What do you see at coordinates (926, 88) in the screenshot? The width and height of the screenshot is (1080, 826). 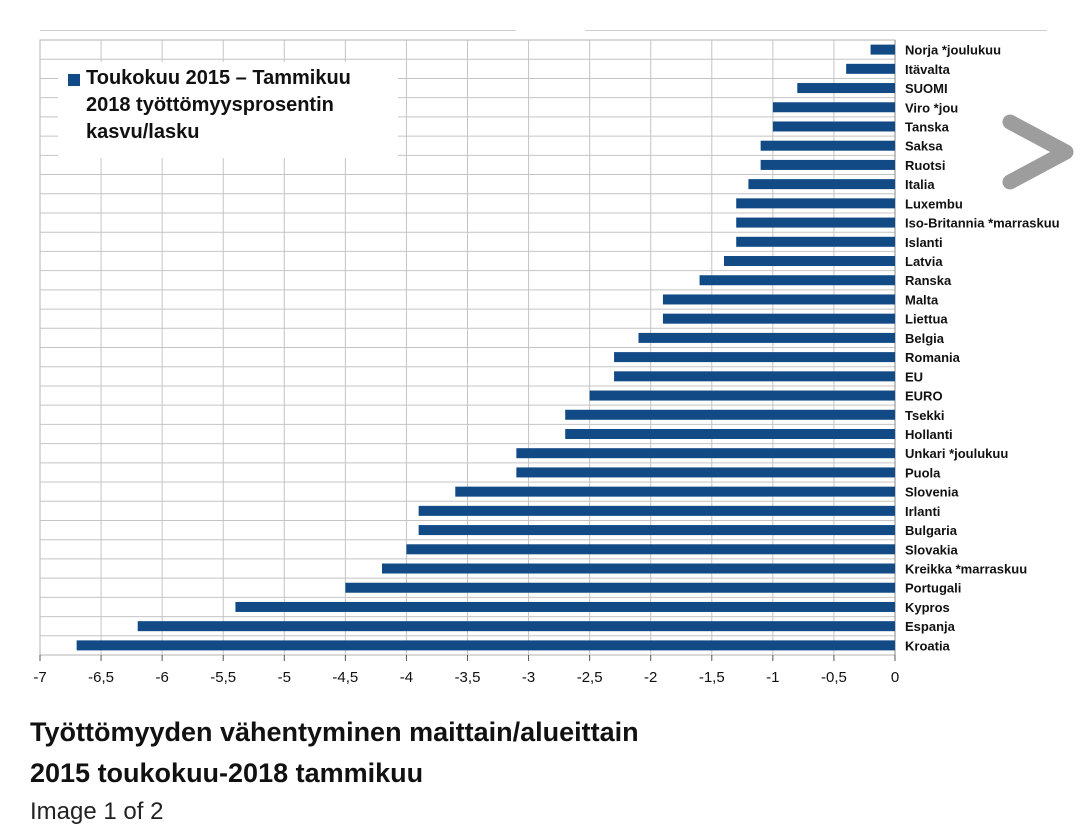 I see `category-label: SUOMI` at bounding box center [926, 88].